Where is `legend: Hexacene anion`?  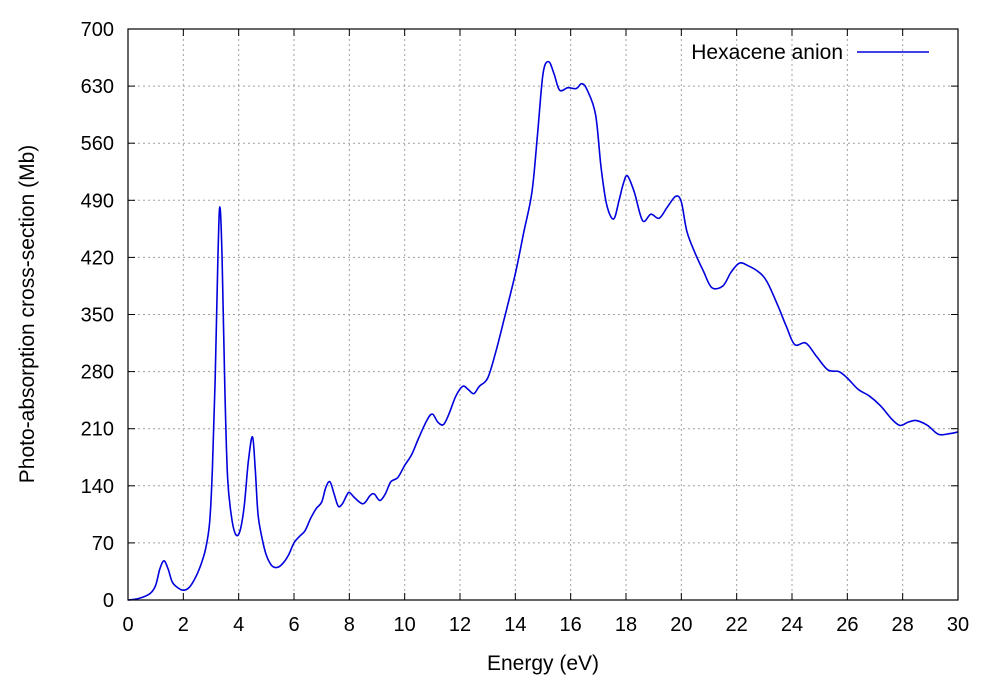
legend: Hexacene anion is located at coordinates (810, 52).